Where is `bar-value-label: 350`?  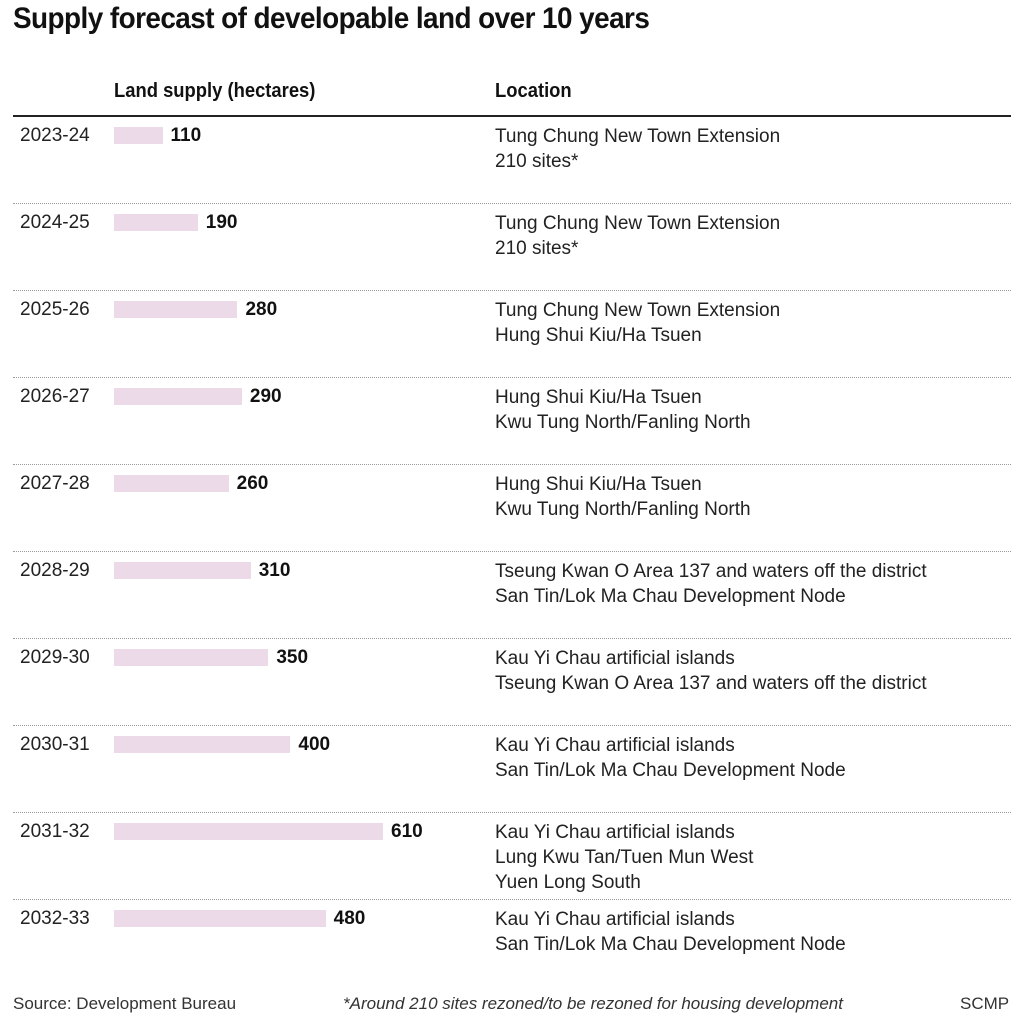 bar-value-label: 350 is located at coordinates (292, 657).